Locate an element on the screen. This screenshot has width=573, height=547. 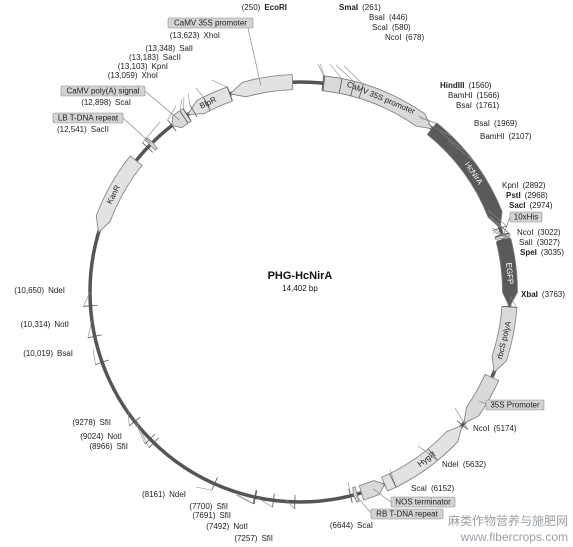
site-label: (7691) SfiI is located at coordinates (211, 515).